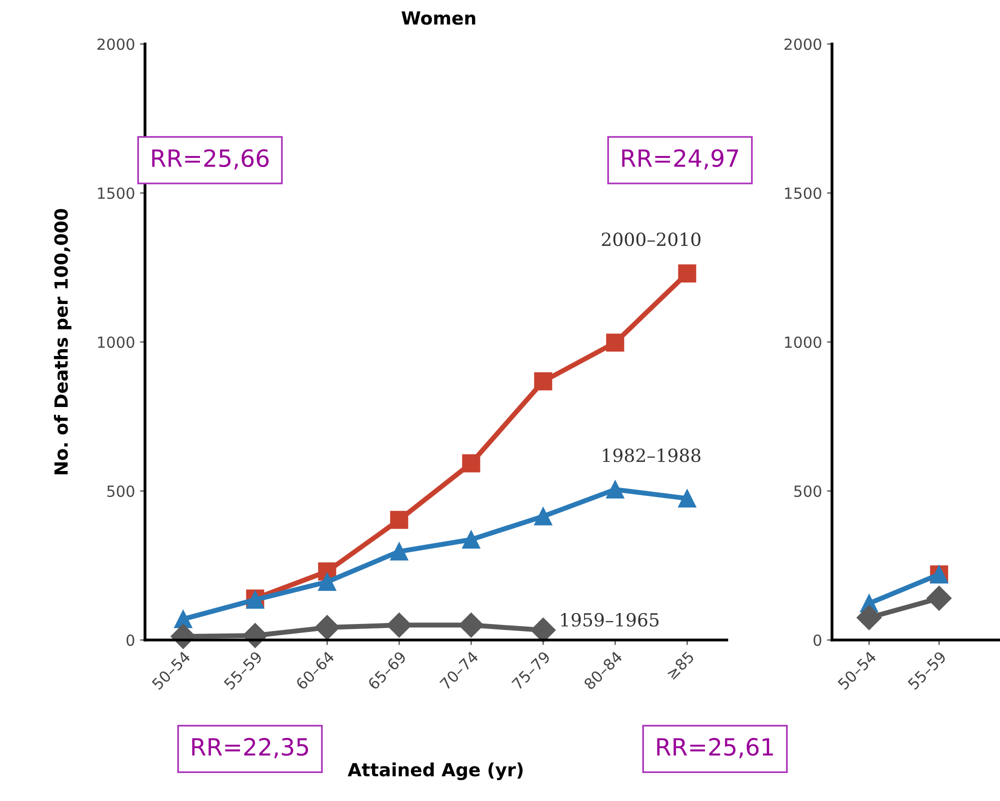 The image size is (1000, 801). I want to click on series-label: 2000–2010, so click(651, 239).